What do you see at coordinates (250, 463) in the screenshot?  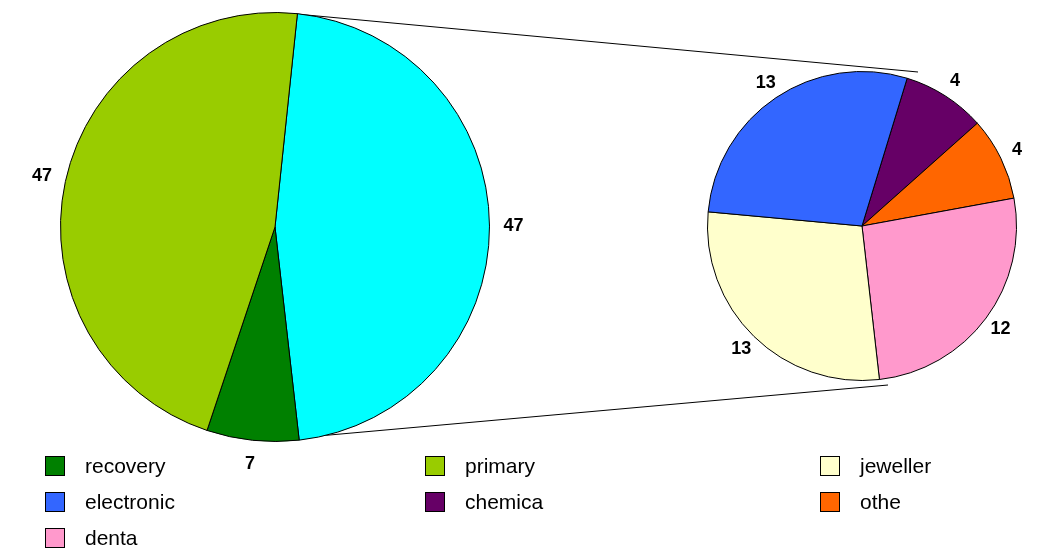 I see `data-label: 7` at bounding box center [250, 463].